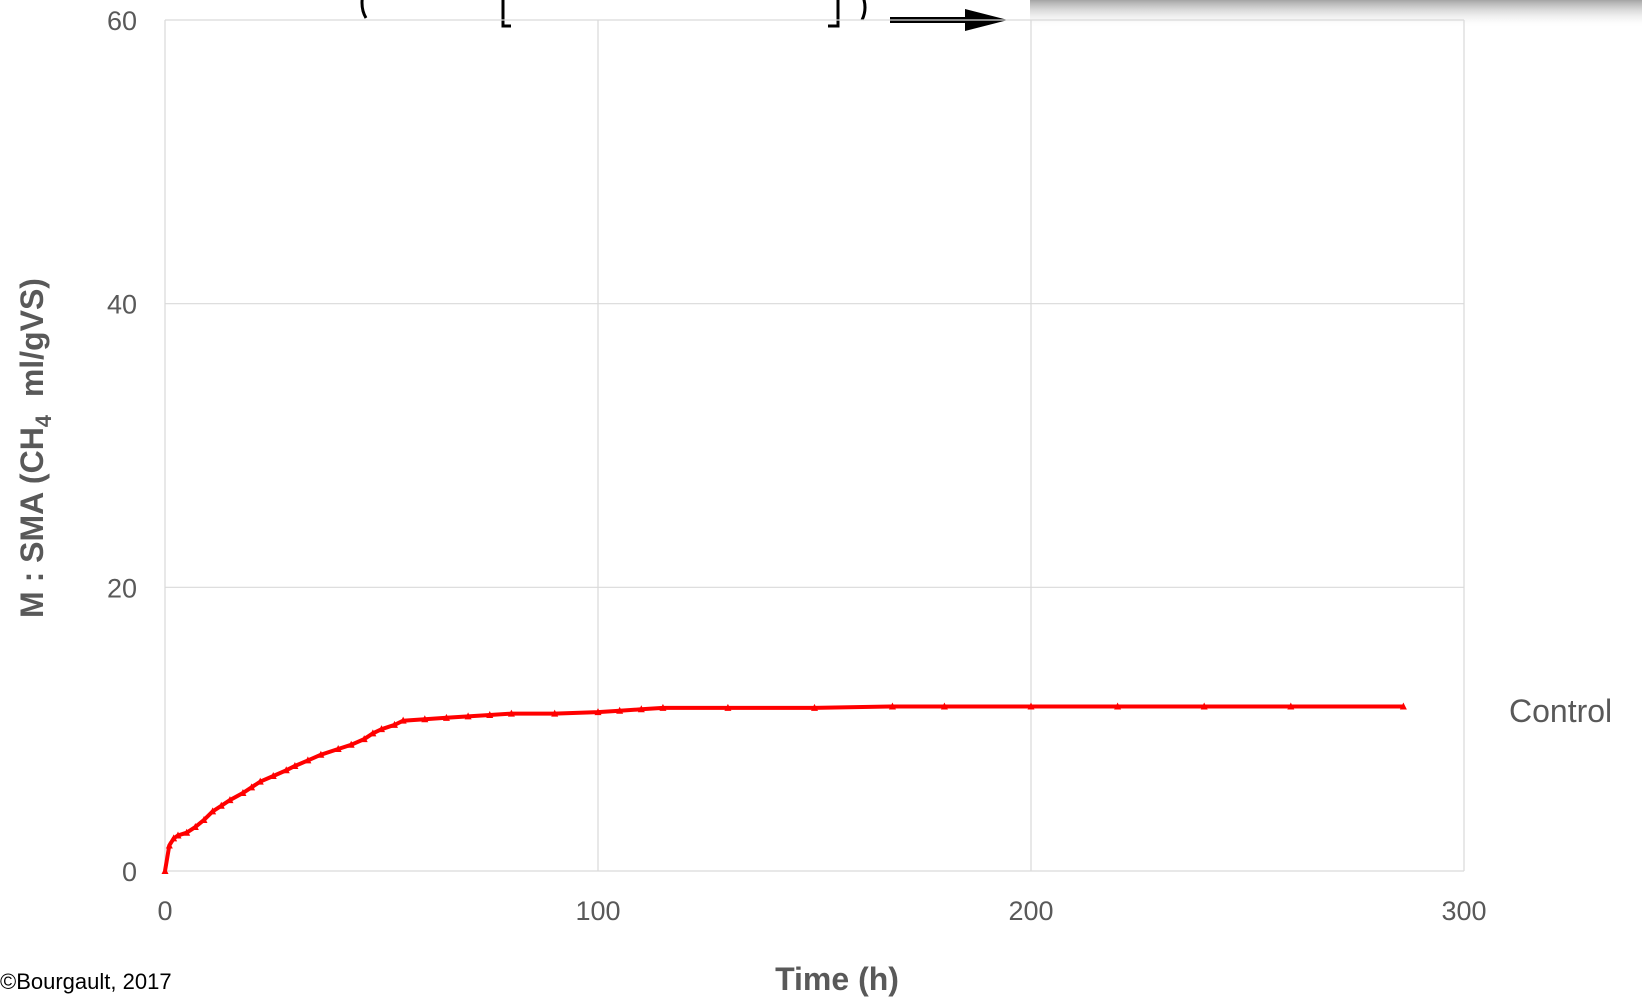 The width and height of the screenshot is (1642, 999). Describe the element at coordinates (32, 346) in the screenshot. I see `y-axis-title-part2: ml/gVS)` at that location.